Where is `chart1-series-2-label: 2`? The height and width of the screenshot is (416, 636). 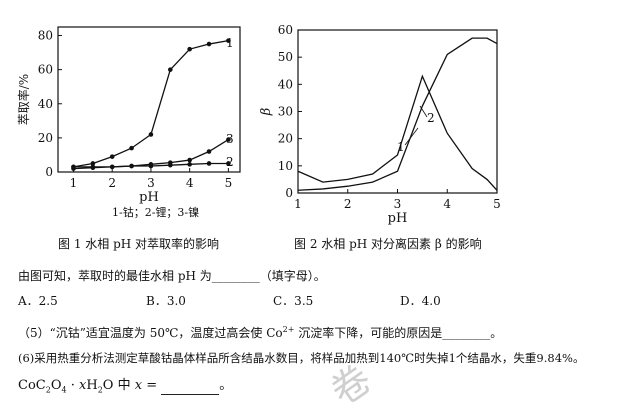 chart1-series-2-label: 2 is located at coordinates (230, 162).